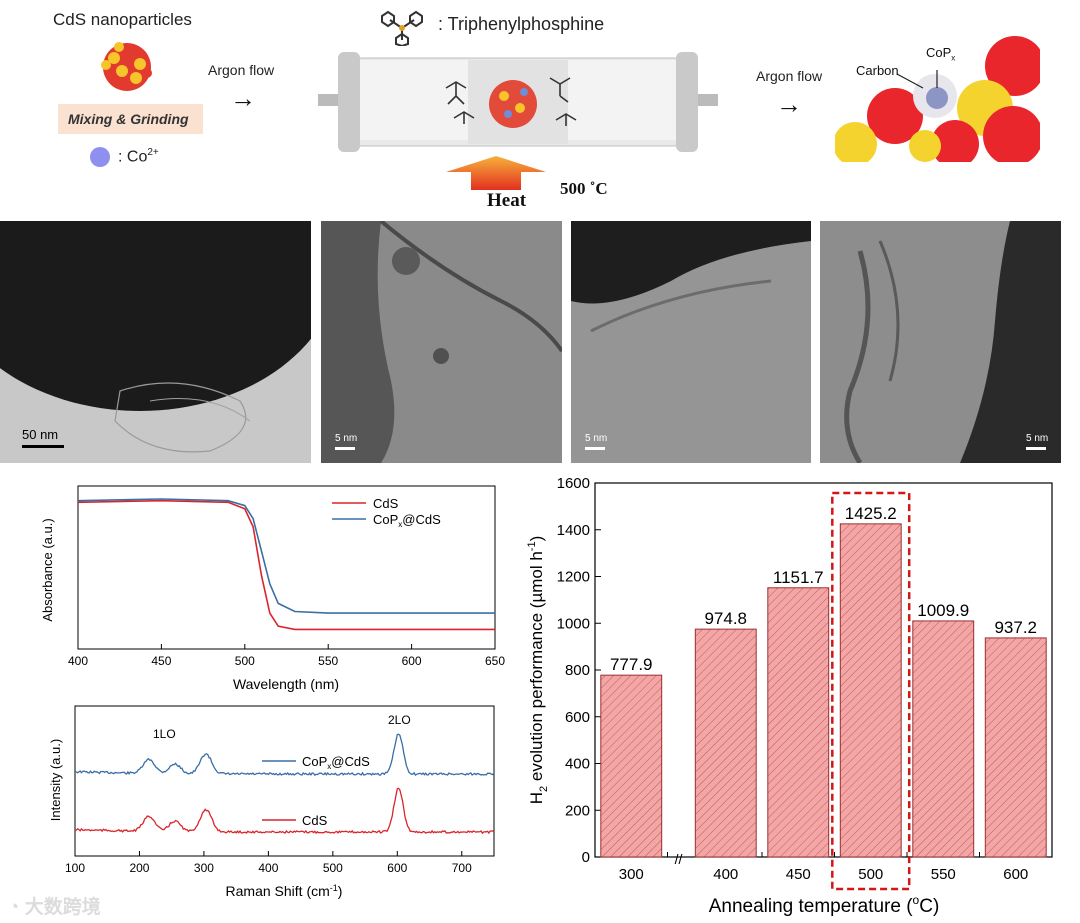  What do you see at coordinates (577, 670) in the screenshot?
I see `bar-y-tick-label: 800` at bounding box center [577, 670].